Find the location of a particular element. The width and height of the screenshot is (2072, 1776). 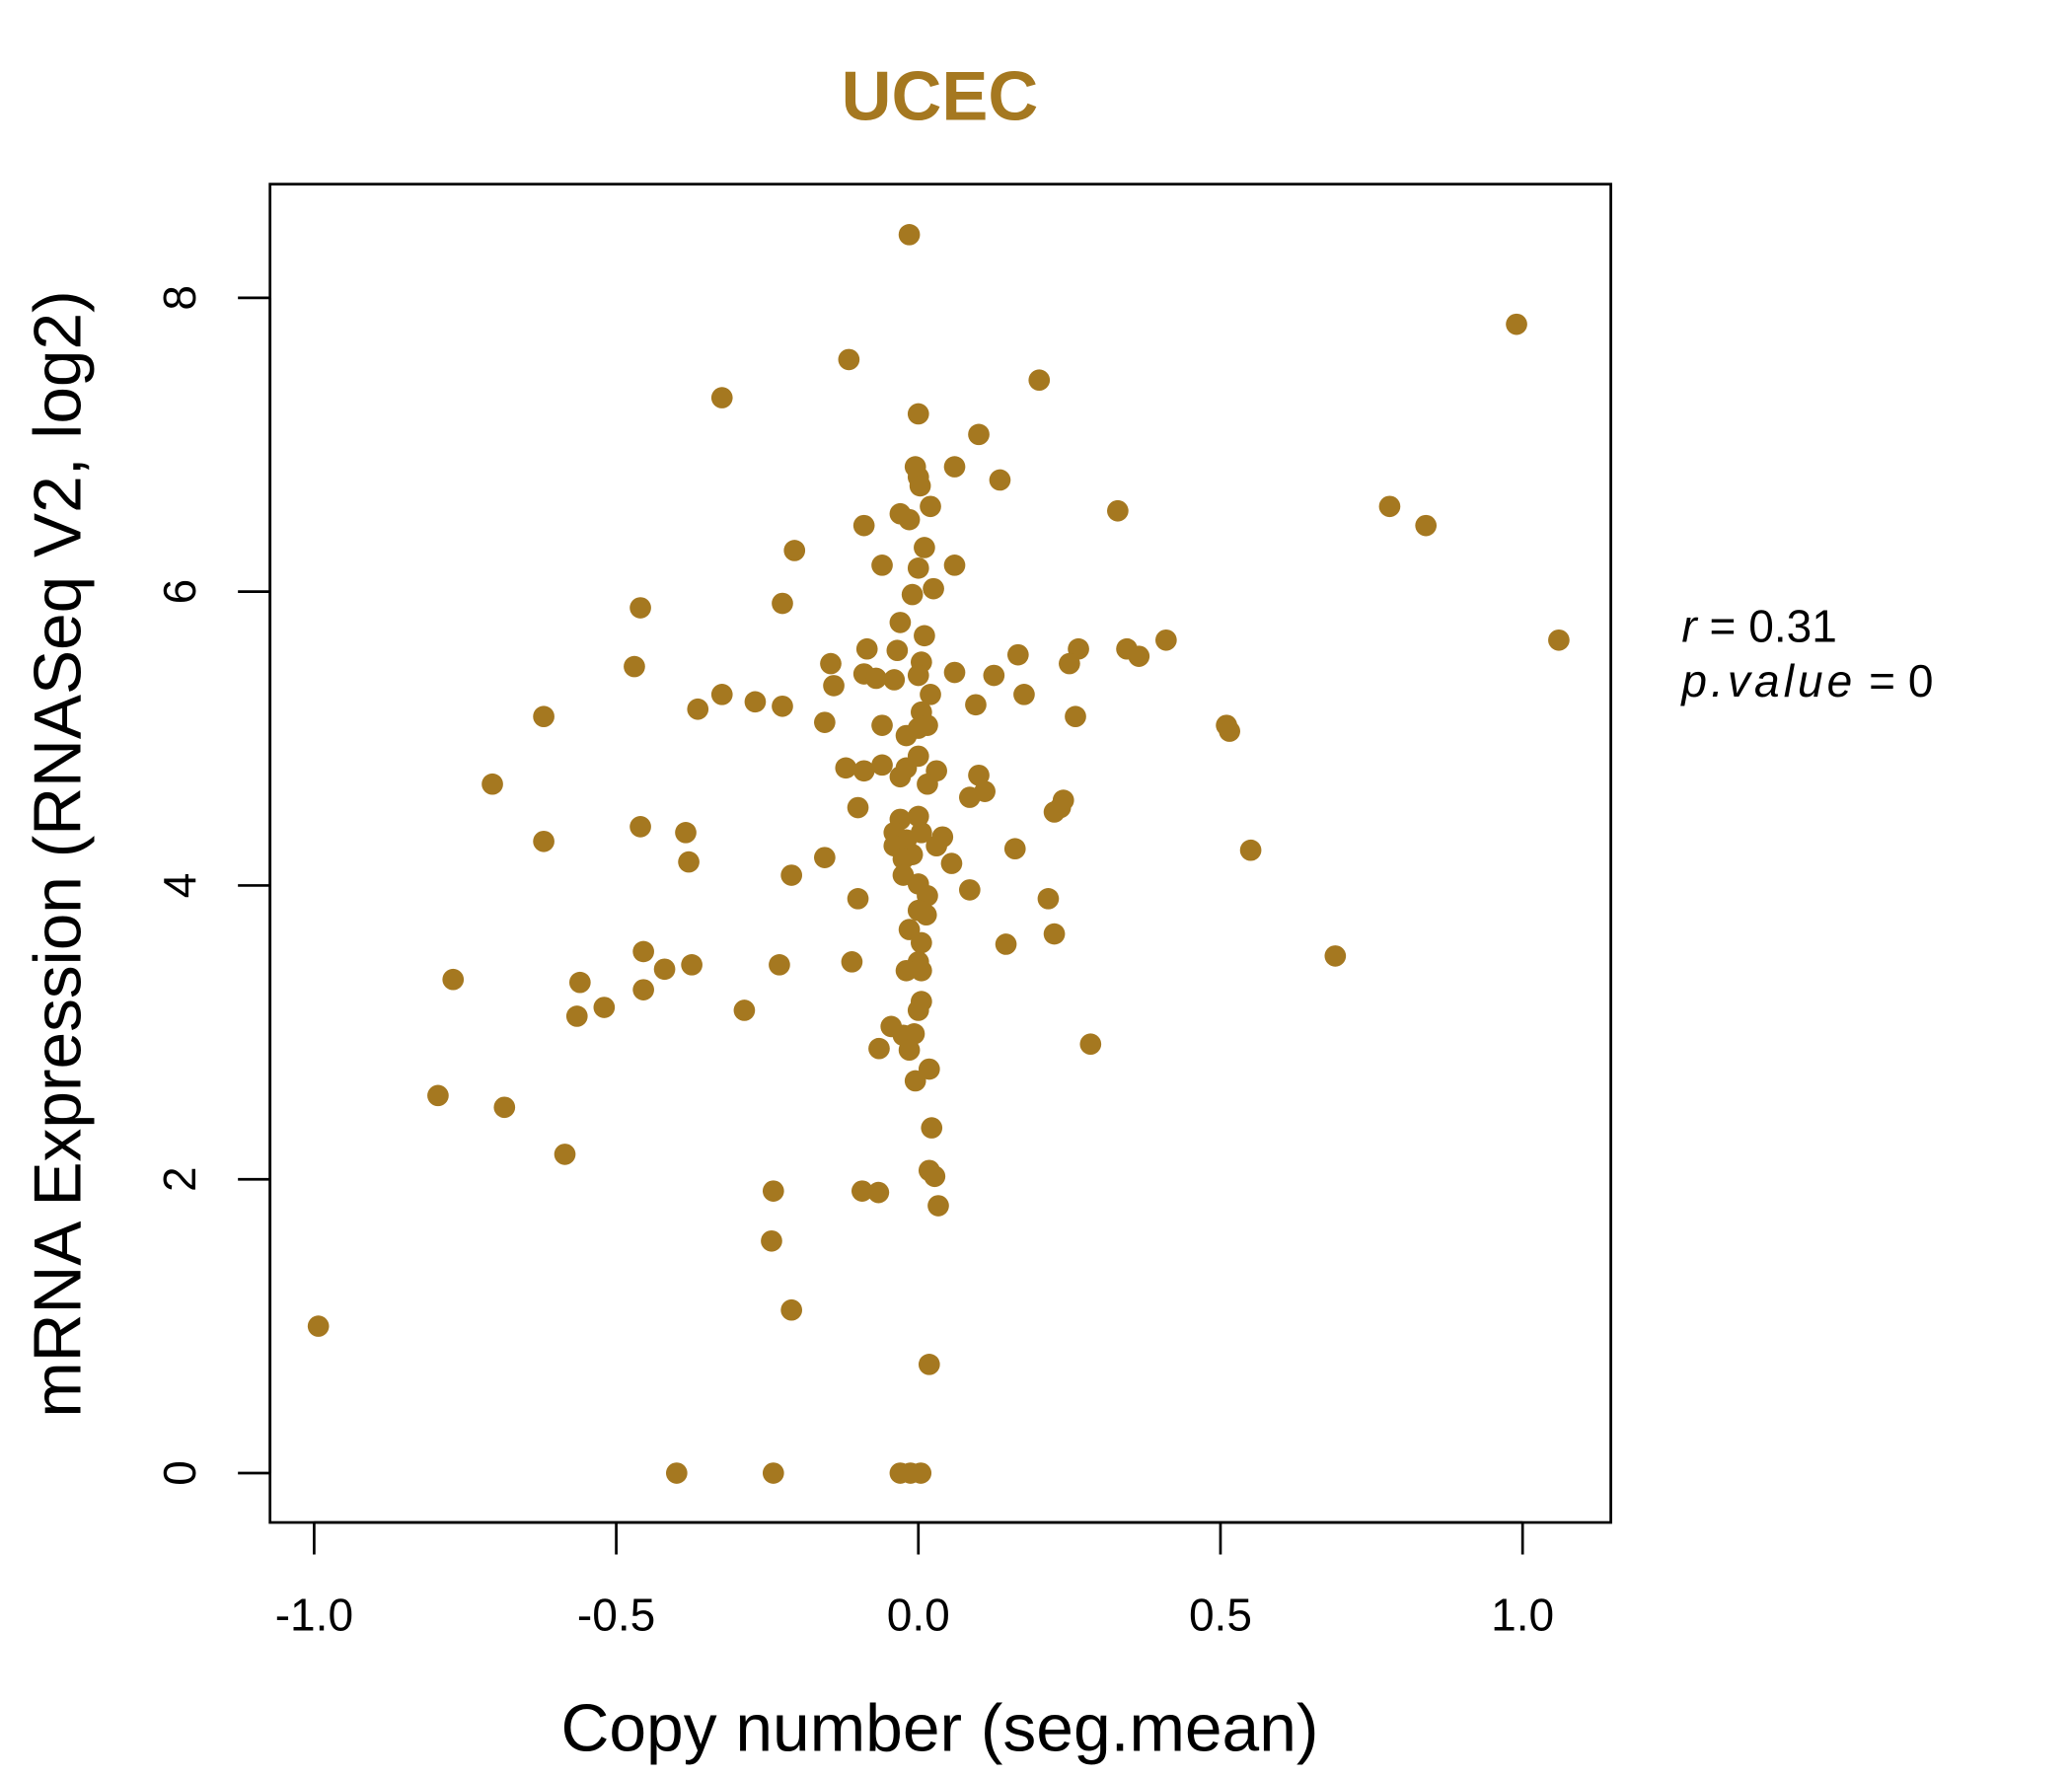

y-tick-label: 4 is located at coordinates (179, 886).